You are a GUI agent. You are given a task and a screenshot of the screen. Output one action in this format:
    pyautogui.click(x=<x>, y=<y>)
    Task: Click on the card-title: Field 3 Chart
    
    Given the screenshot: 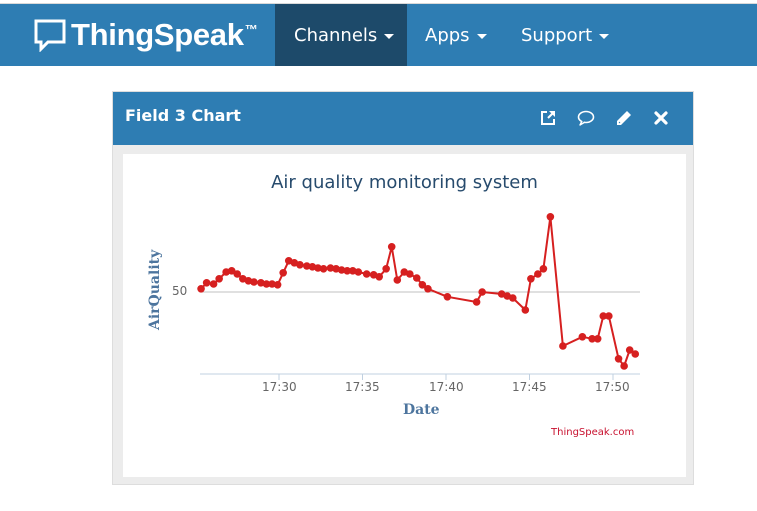 What is the action you would take?
    pyautogui.click(x=183, y=115)
    